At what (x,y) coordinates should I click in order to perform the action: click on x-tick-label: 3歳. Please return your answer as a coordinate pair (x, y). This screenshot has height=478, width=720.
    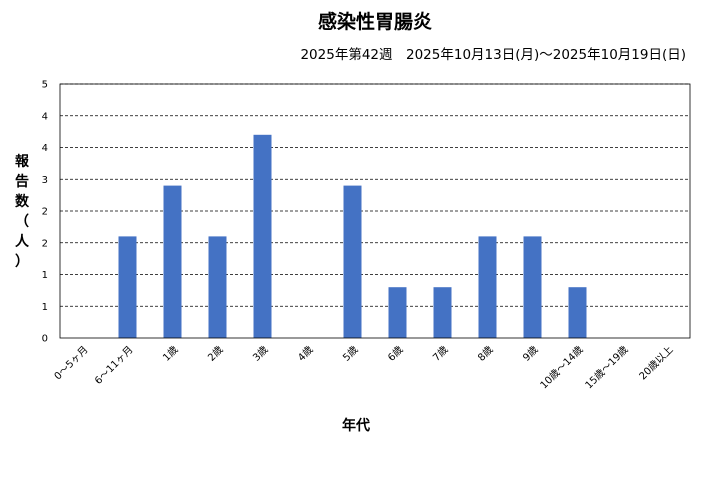
    Looking at the image, I should click on (261, 354).